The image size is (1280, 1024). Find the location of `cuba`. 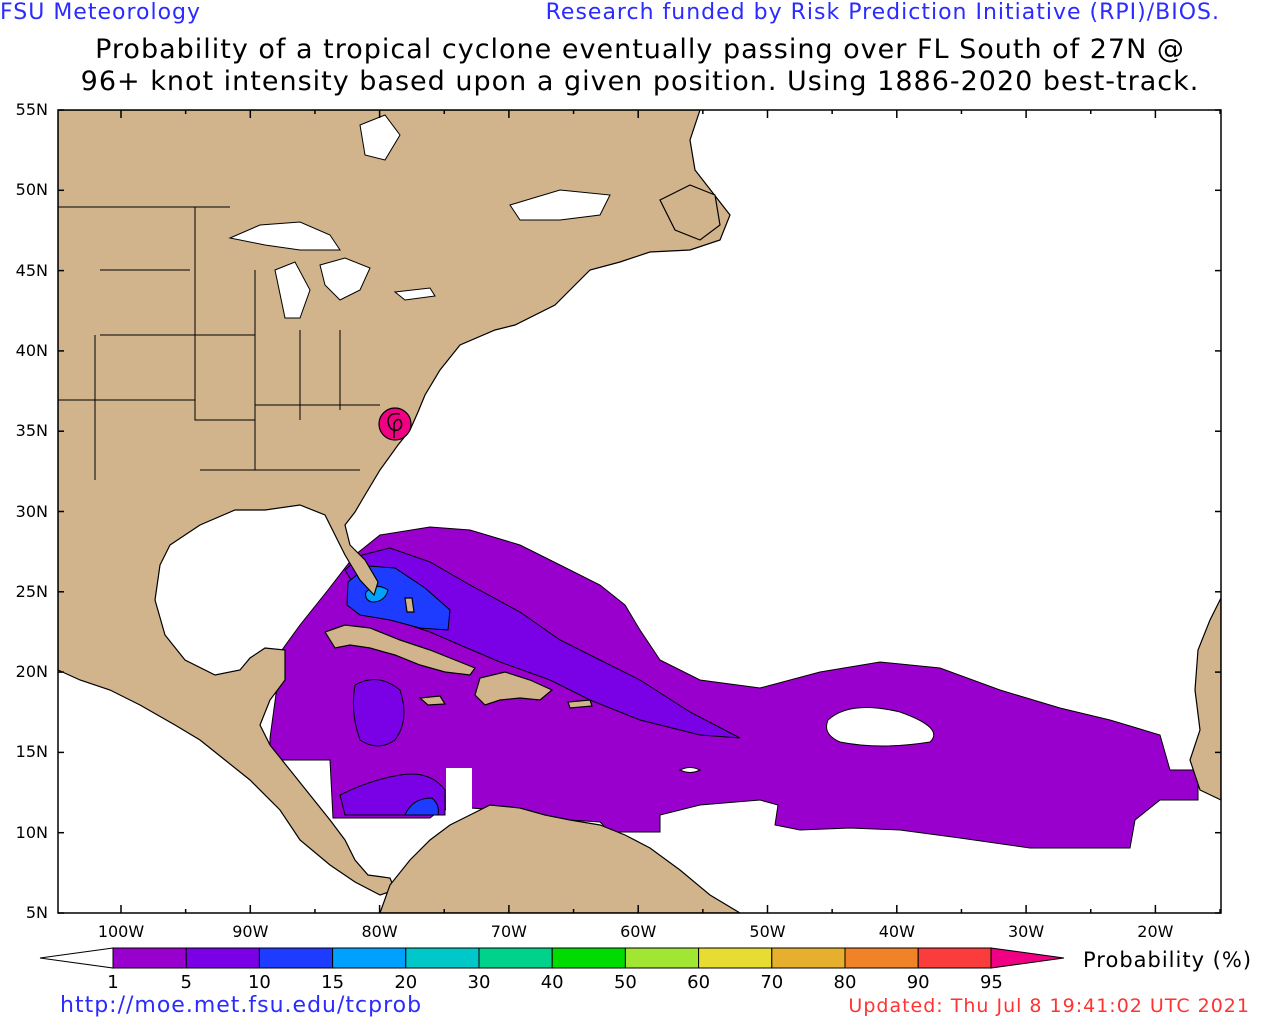

cuba is located at coordinates (400, 650).